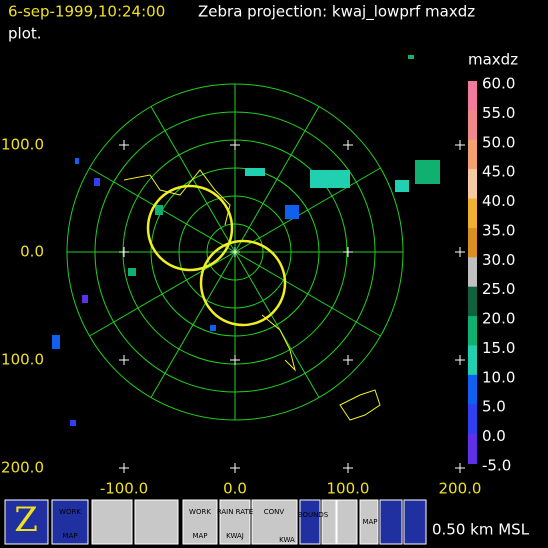 Image resolution: width=548 pixels, height=548 pixels. Describe the element at coordinates (32, 252) in the screenshot. I see `y-tick-label: 0.0` at that location.